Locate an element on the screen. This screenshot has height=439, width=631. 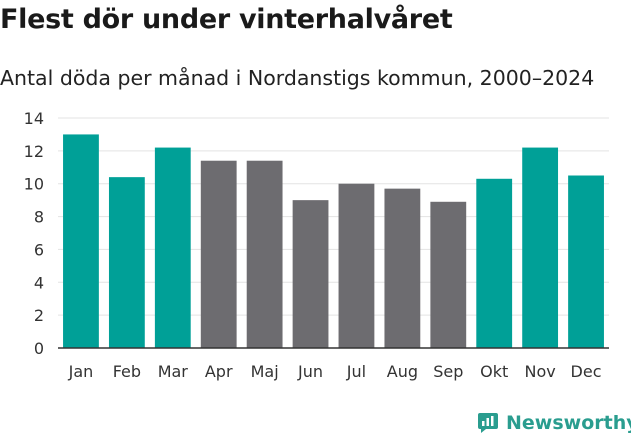
bar-feb is located at coordinates (126, 262).